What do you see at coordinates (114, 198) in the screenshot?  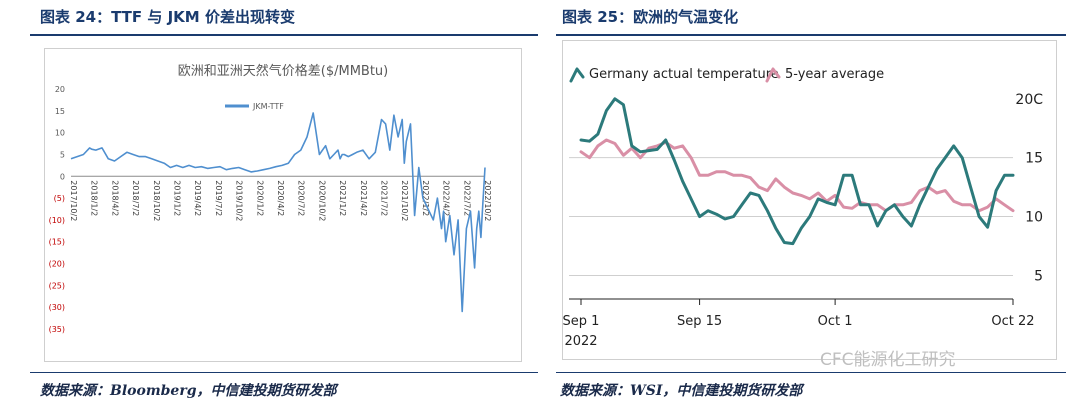 I see `left-x-tick-label: 2018/4/2` at bounding box center [114, 198].